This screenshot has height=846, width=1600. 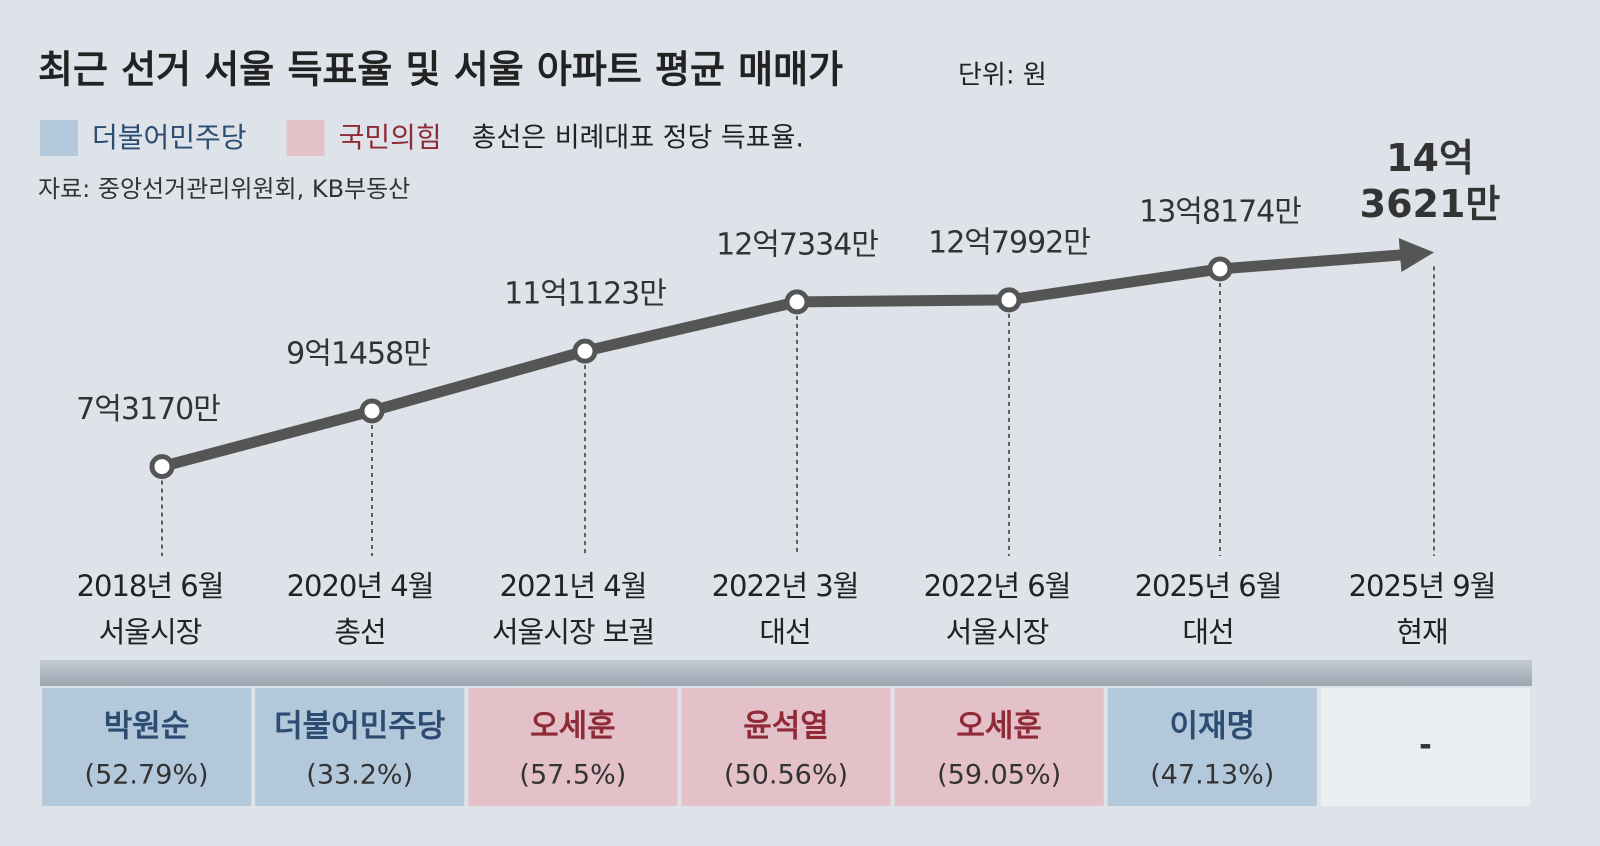 What do you see at coordinates (1002, 76) in the screenshot?
I see `unit: 단위: 원` at bounding box center [1002, 76].